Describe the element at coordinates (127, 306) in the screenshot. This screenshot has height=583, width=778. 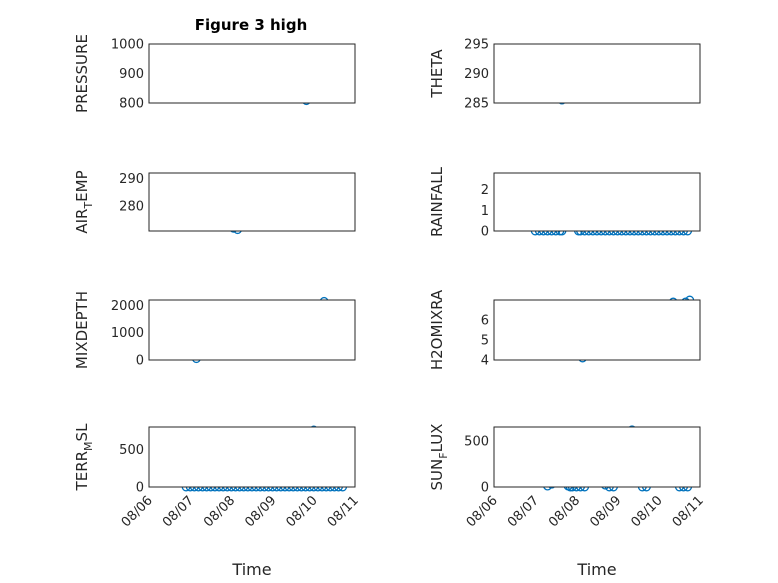
I see `y-tick-label: 2000` at that location.